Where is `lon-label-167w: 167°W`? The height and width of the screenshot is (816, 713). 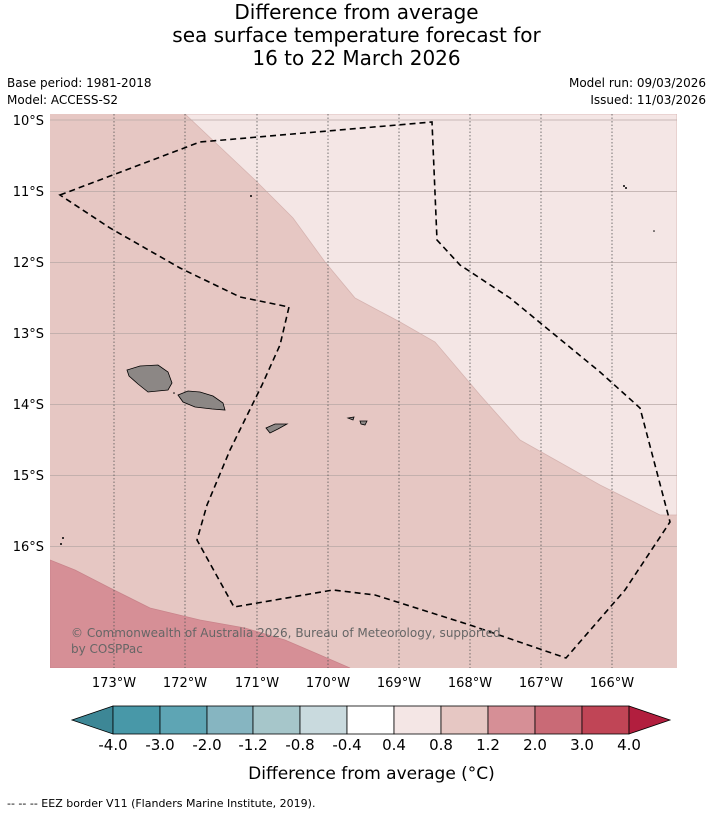
lon-label-167w: 167°W is located at coordinates (541, 683).